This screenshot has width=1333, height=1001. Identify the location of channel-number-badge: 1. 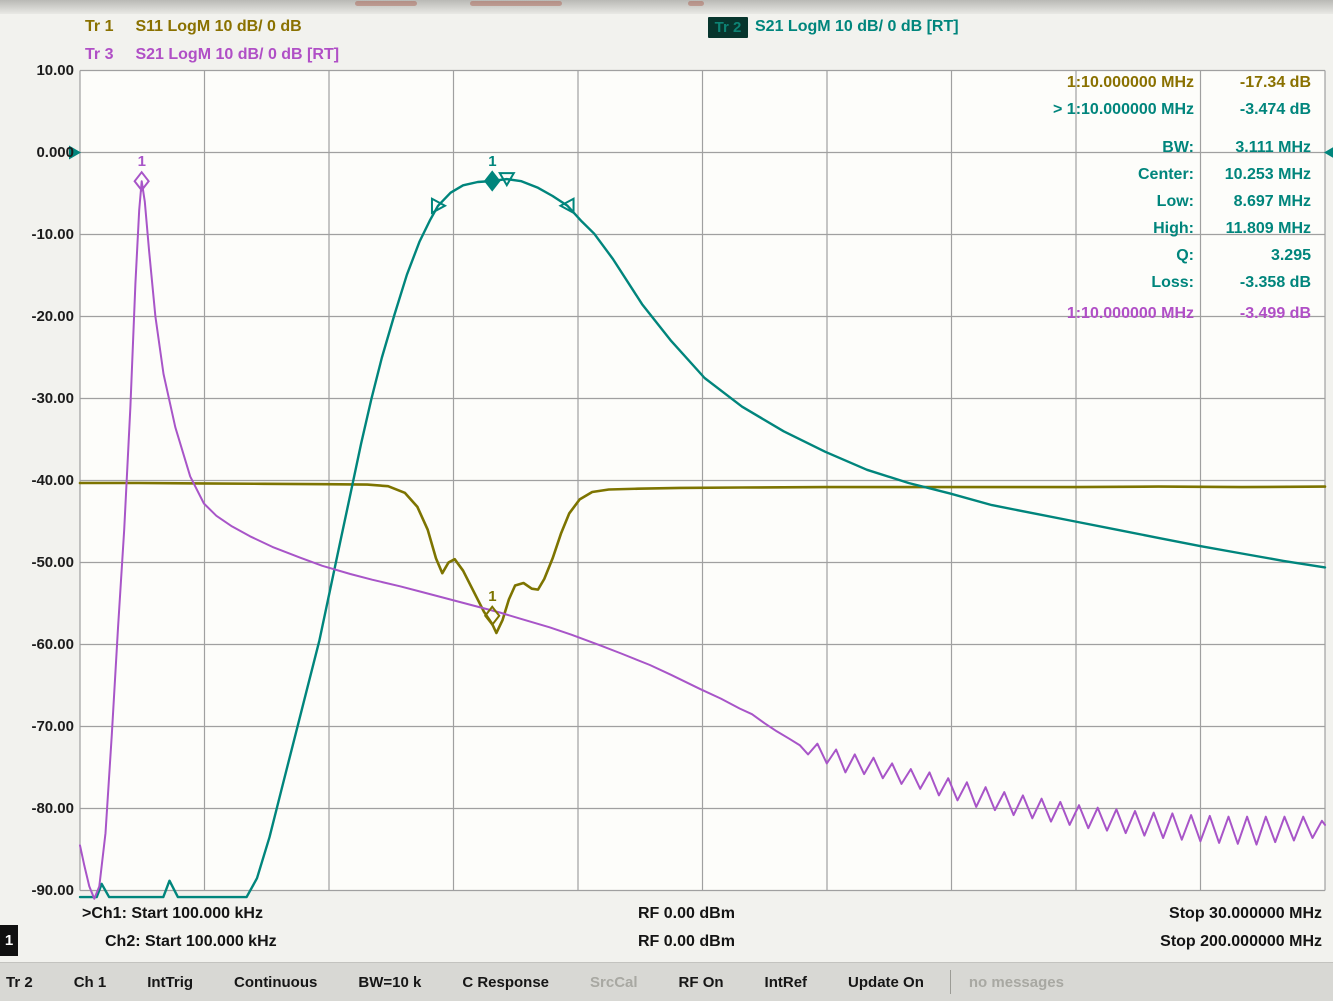
(9, 940).